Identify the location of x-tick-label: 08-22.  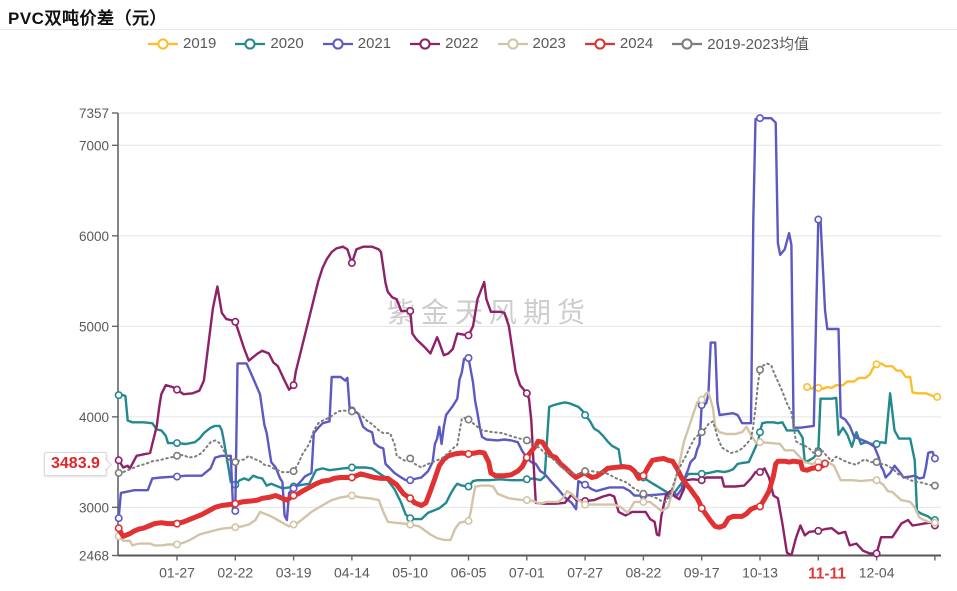
(643, 573).